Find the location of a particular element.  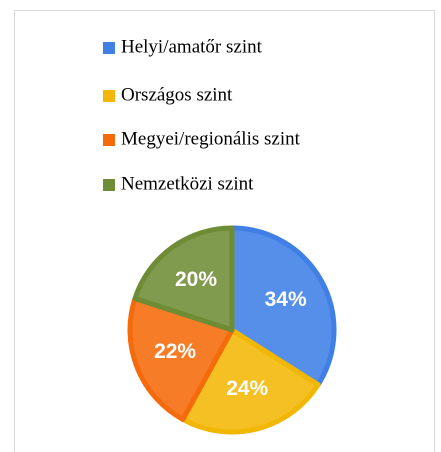

legend-label: Megyei/regionális szint is located at coordinates (211, 138).